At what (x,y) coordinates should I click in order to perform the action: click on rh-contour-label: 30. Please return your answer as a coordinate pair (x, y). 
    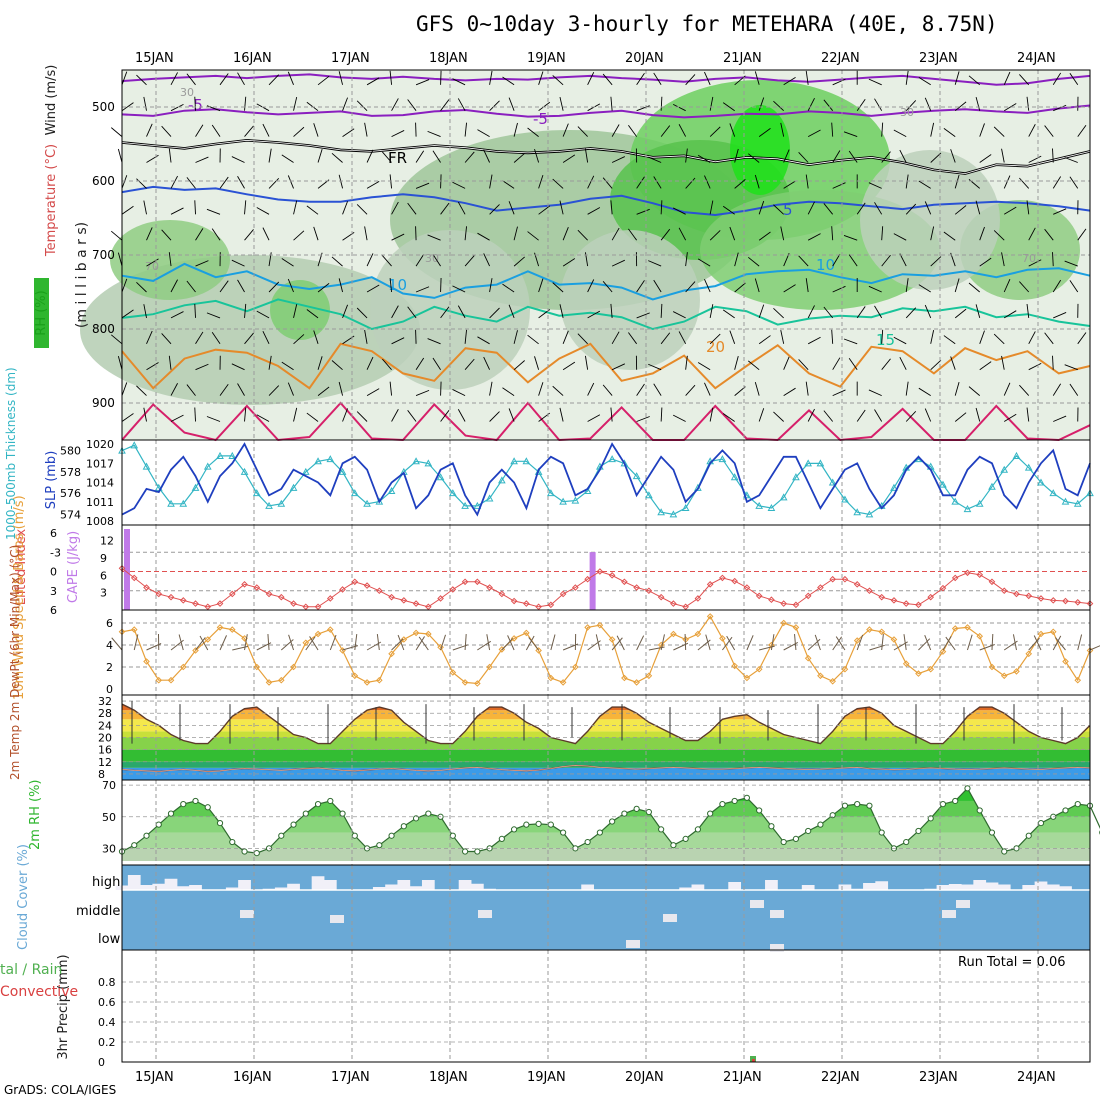
    Looking at the image, I should click on (187, 92).